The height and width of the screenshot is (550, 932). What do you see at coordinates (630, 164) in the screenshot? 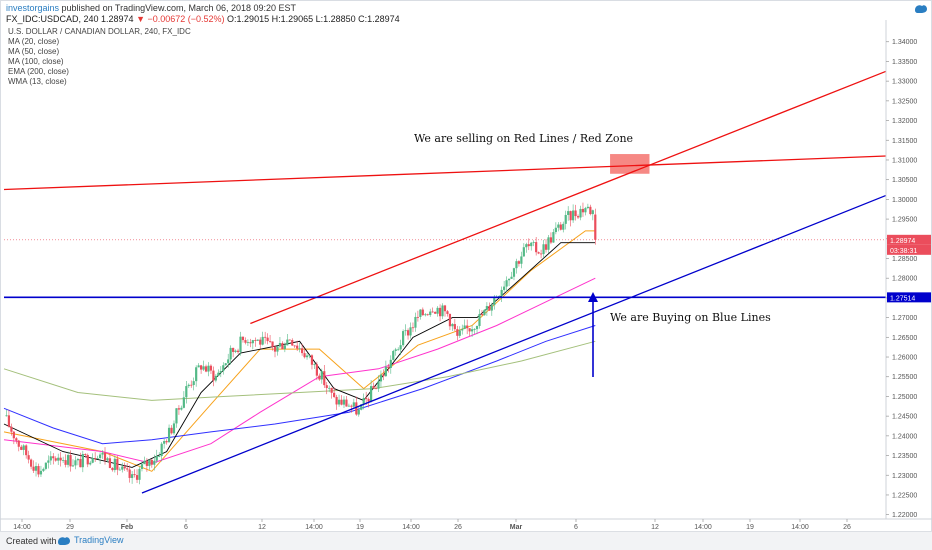
I see `red-sell-zone` at bounding box center [630, 164].